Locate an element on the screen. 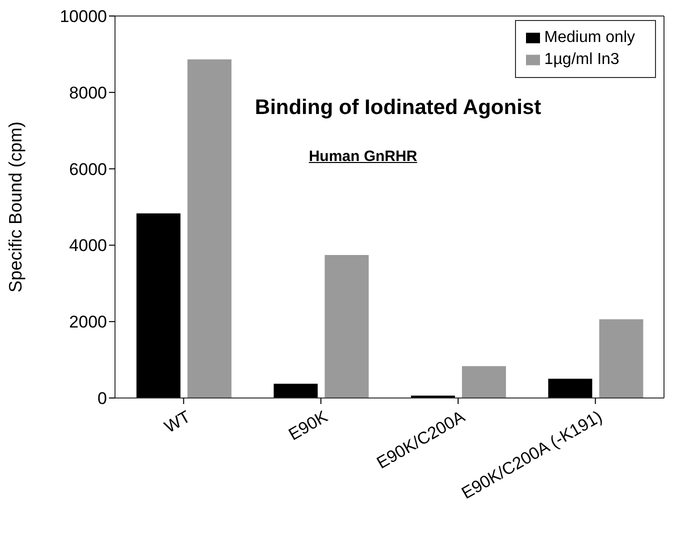 The height and width of the screenshot is (534, 680). y-tick-label: 4000 is located at coordinates (88, 246).